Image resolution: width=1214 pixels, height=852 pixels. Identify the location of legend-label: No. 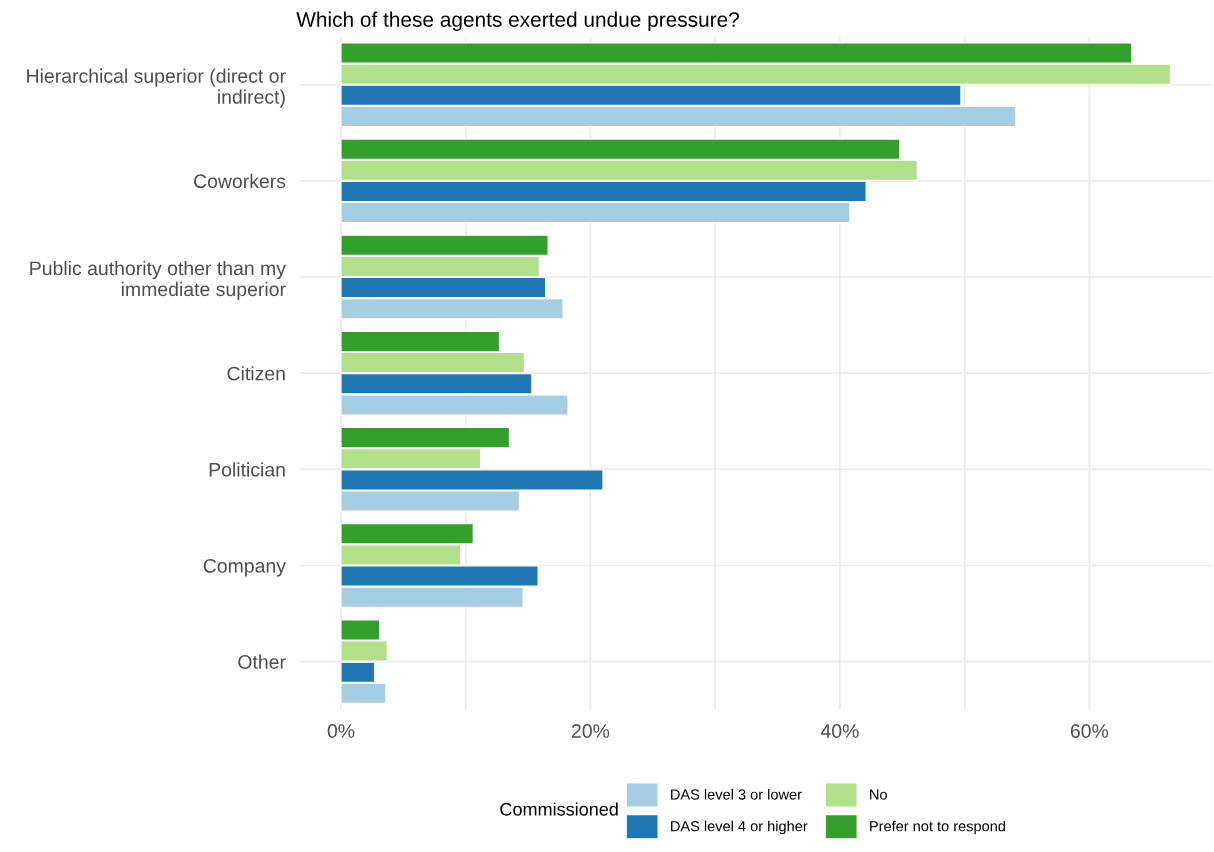
(878, 794).